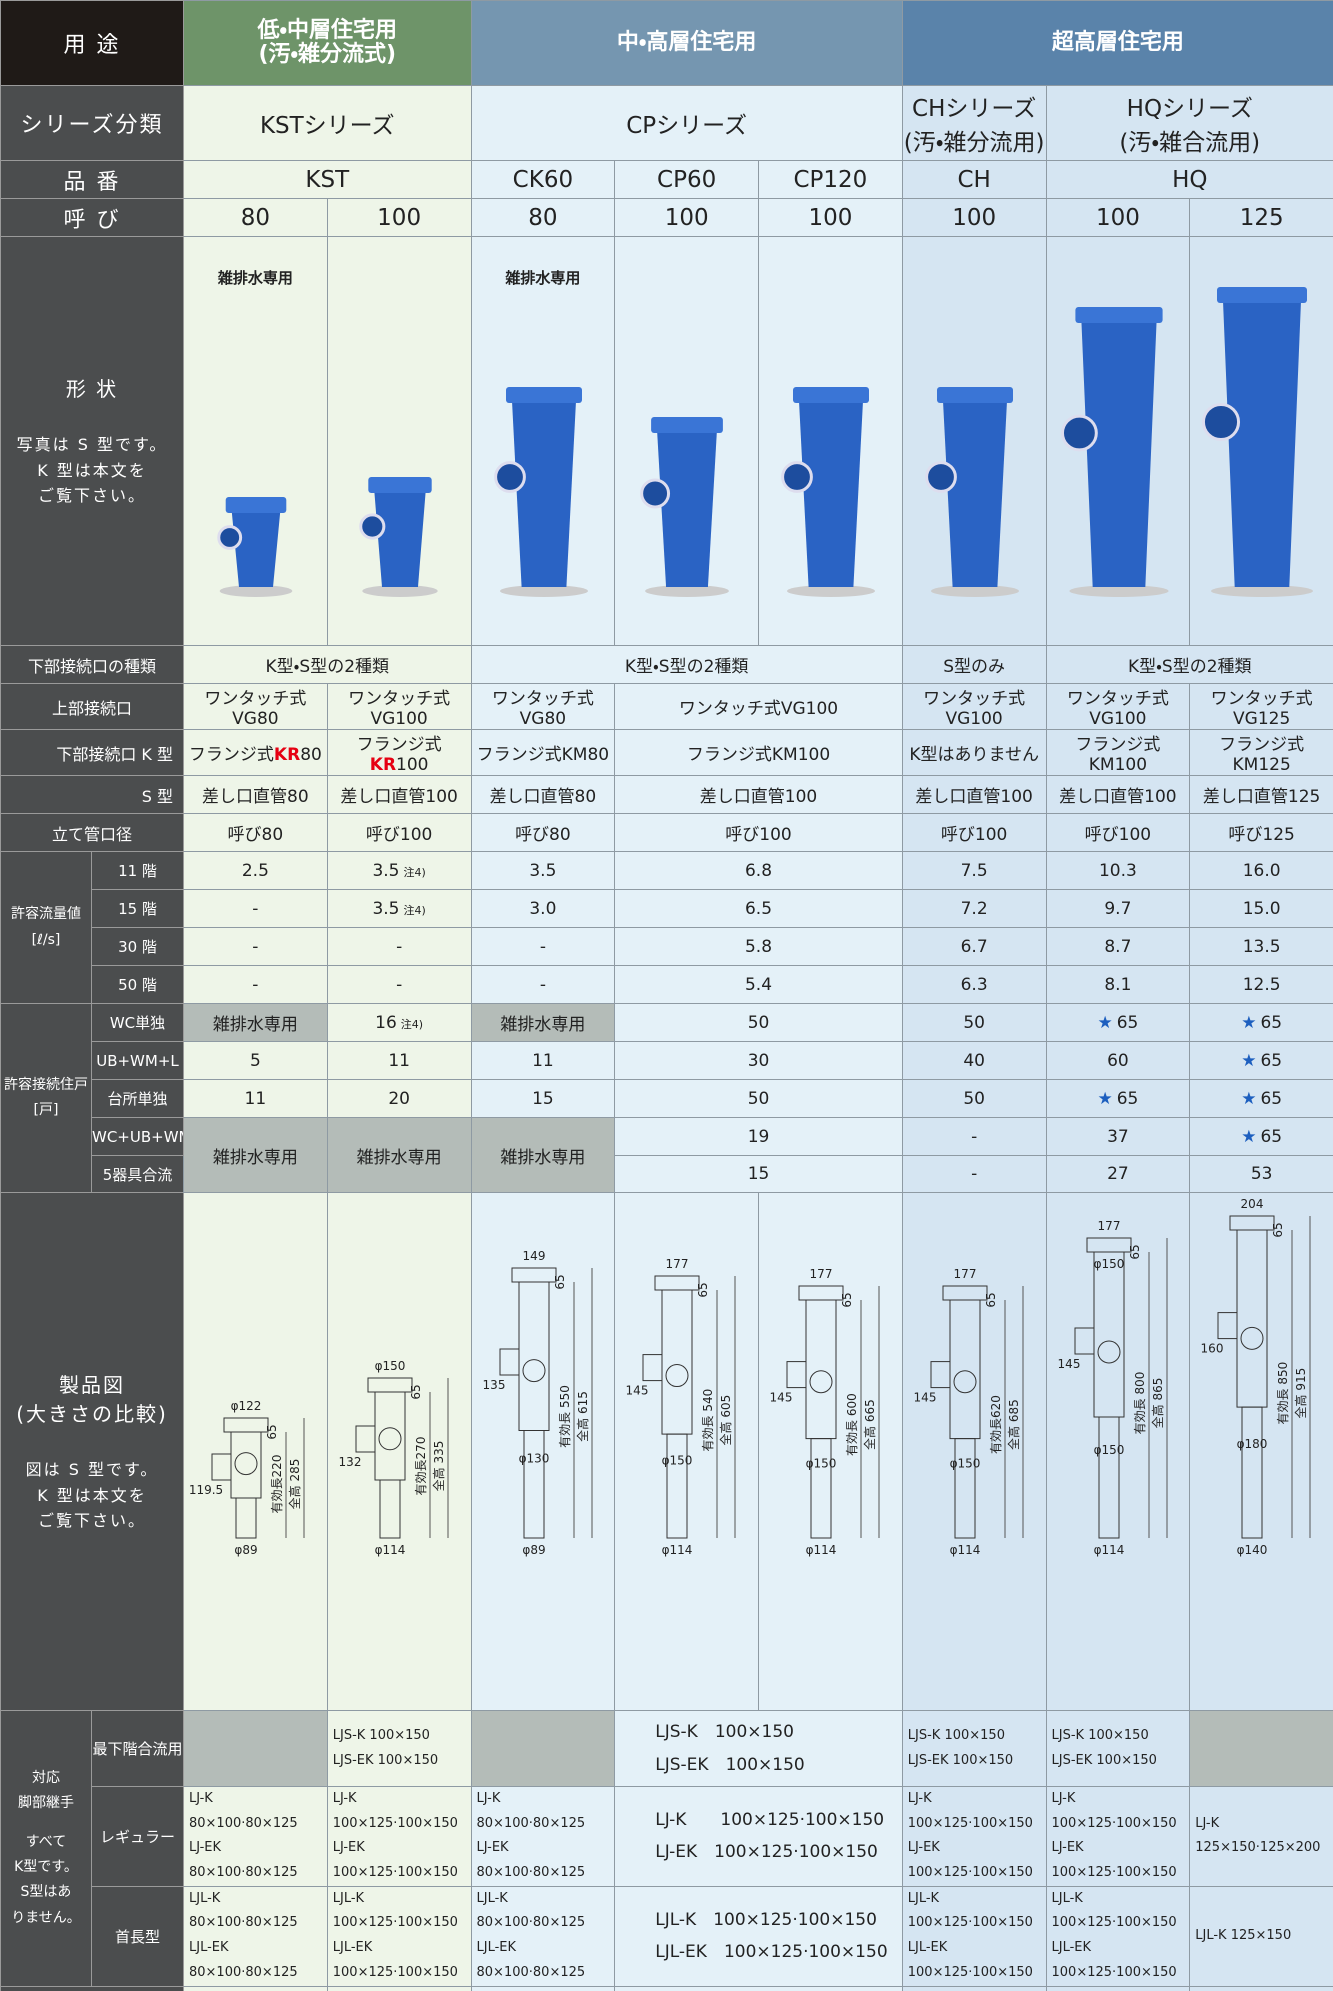 The height and width of the screenshot is (1991, 1333). I want to click on photo-body, so click(831, 494).